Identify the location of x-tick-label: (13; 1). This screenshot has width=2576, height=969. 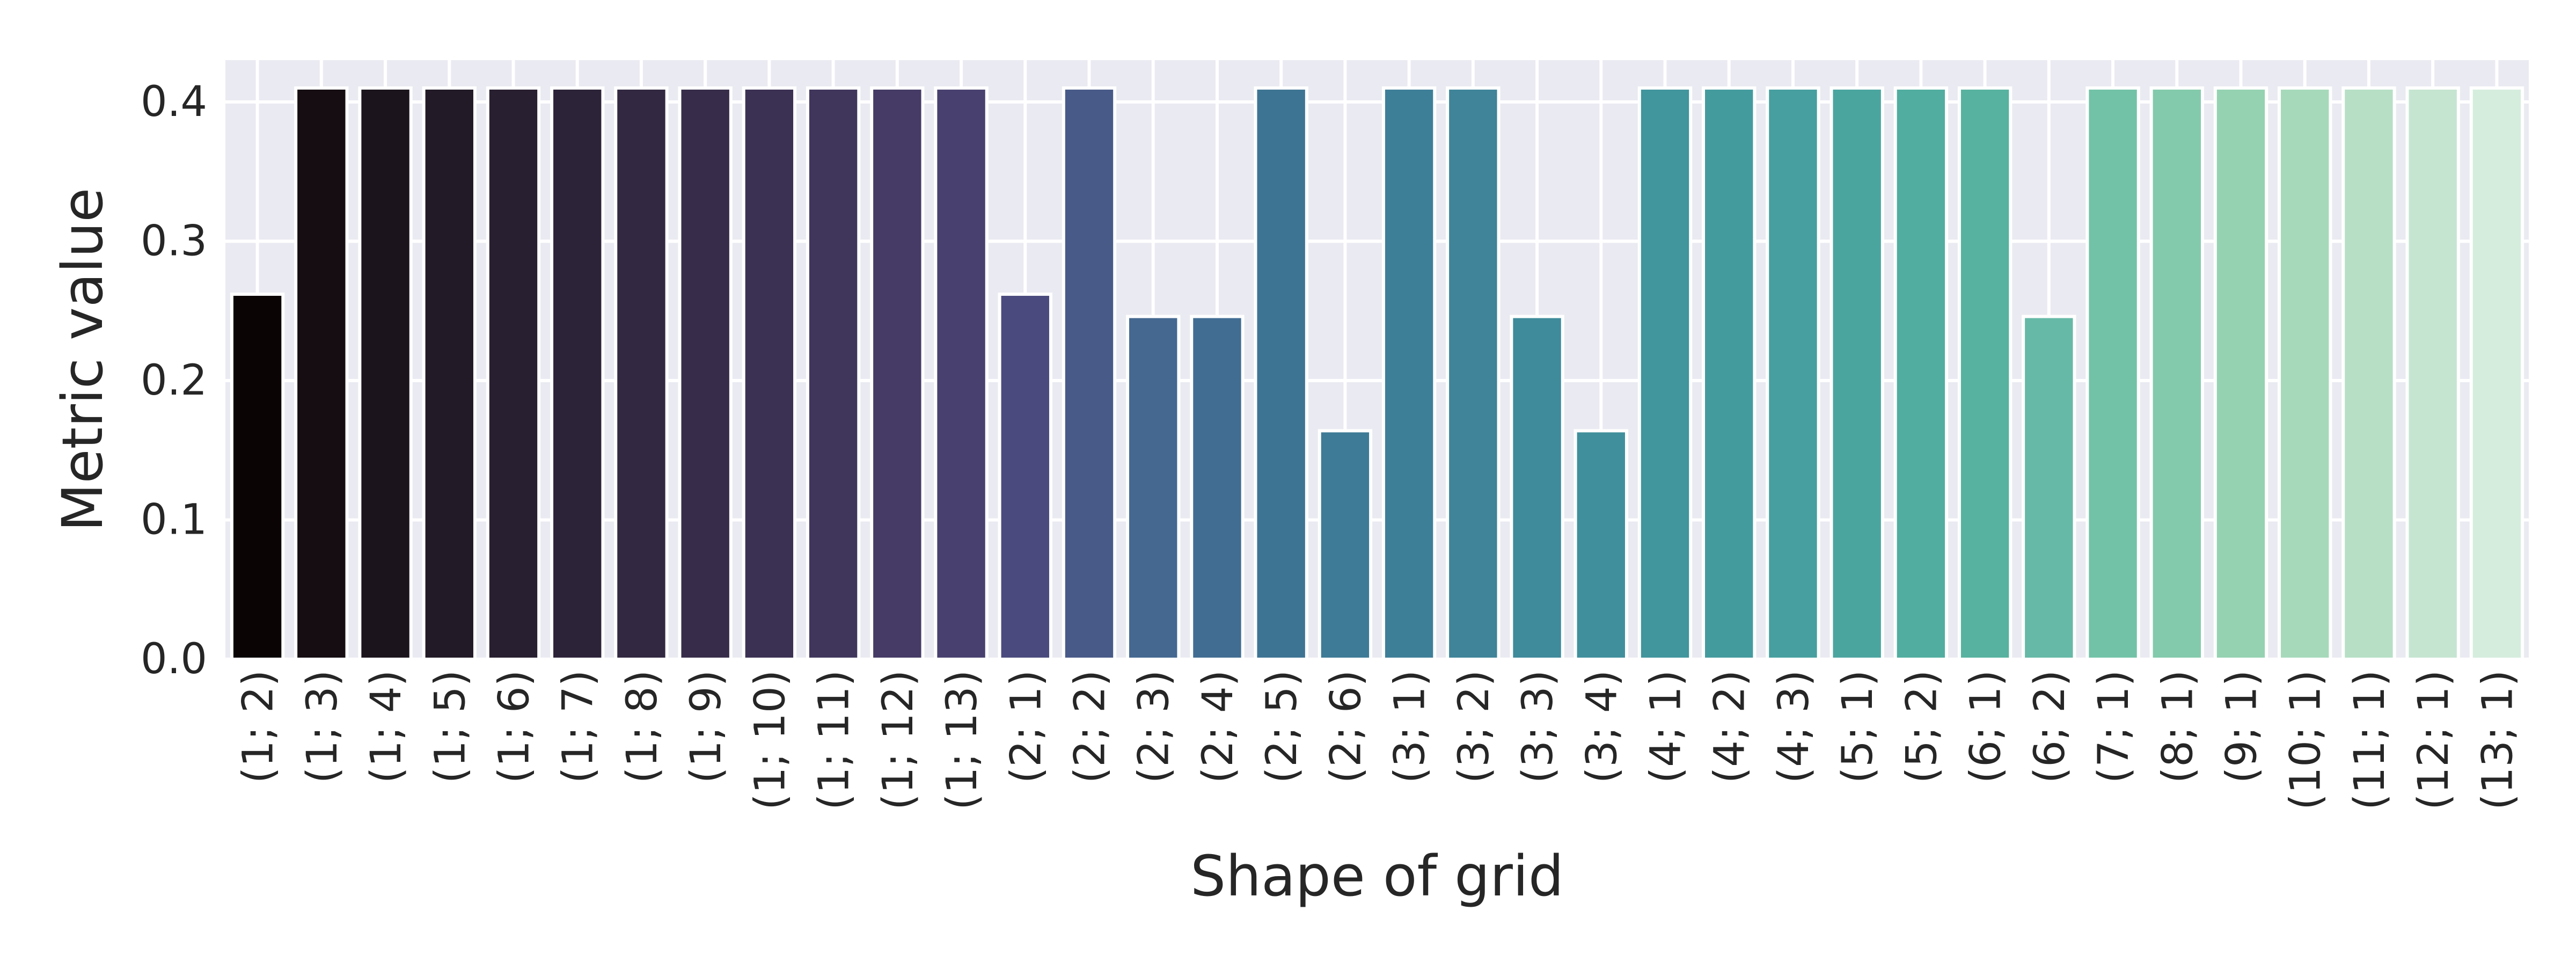
(2497, 740).